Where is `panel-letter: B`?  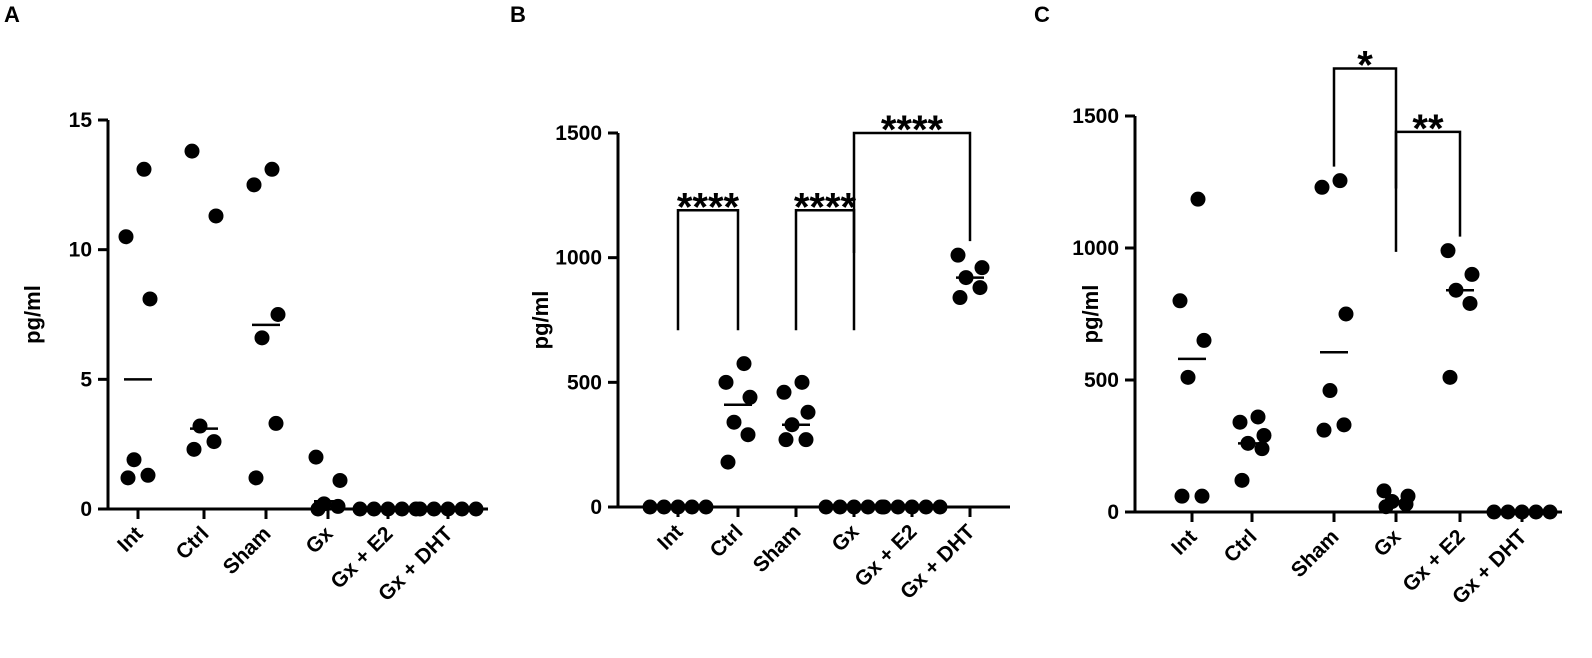
panel-letter: B is located at coordinates (518, 14).